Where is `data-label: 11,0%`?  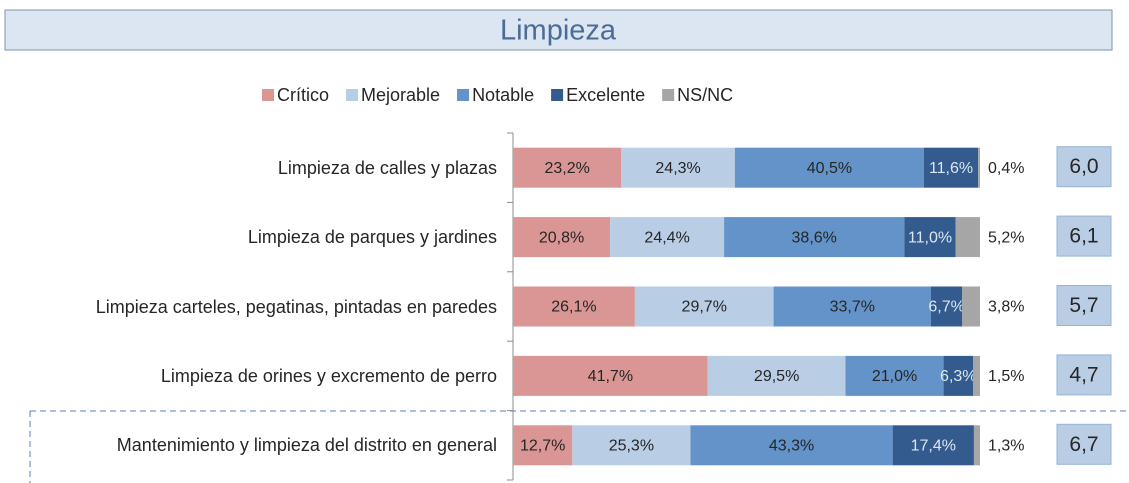
data-label: 11,0% is located at coordinates (930, 237).